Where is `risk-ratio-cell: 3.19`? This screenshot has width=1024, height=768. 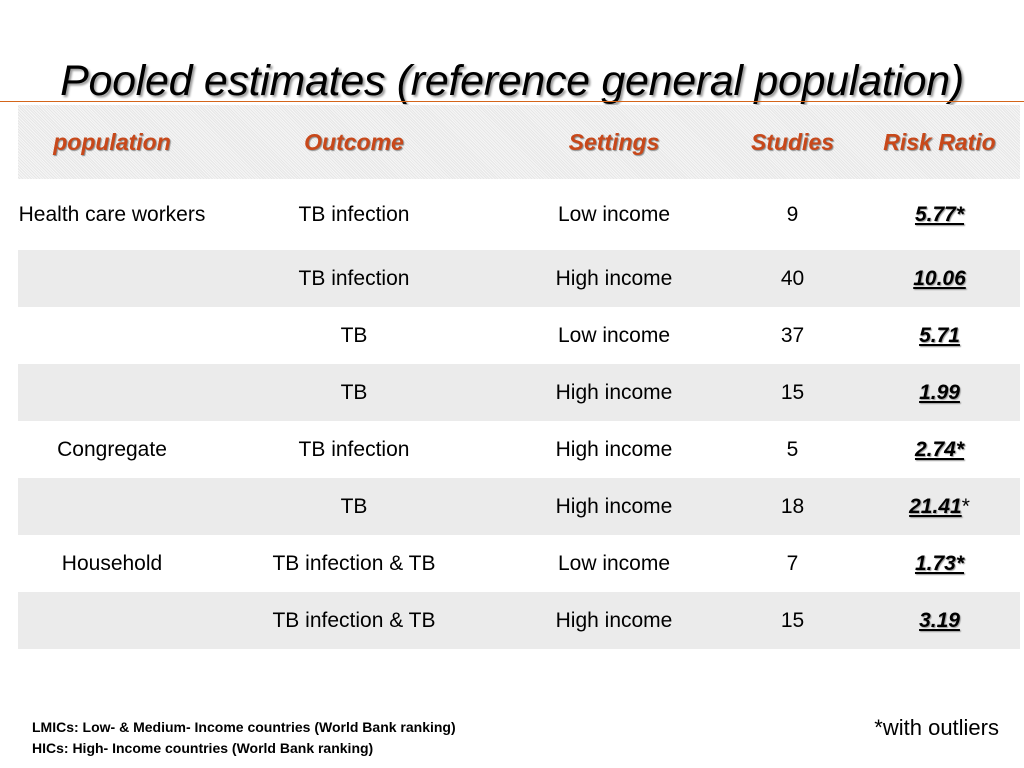 risk-ratio-cell: 3.19 is located at coordinates (939, 620).